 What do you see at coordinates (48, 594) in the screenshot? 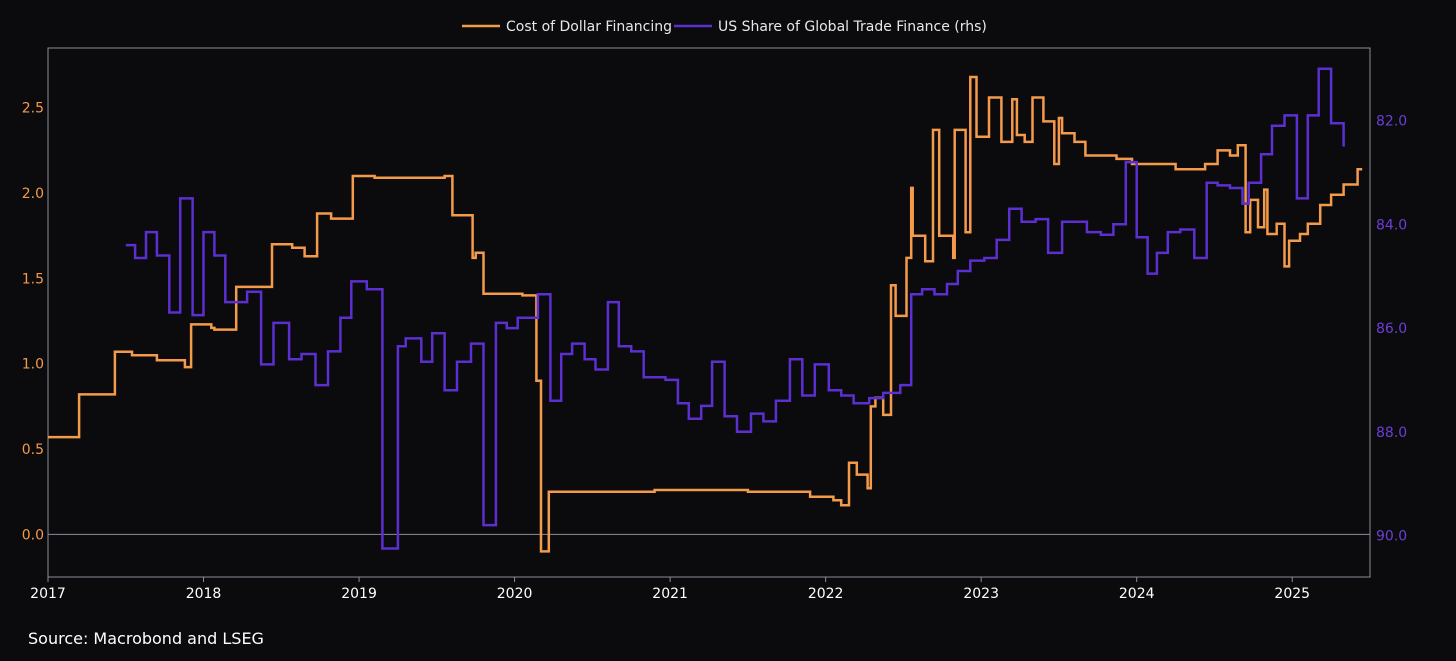
I see `x-tick-label: 2017` at bounding box center [48, 594].